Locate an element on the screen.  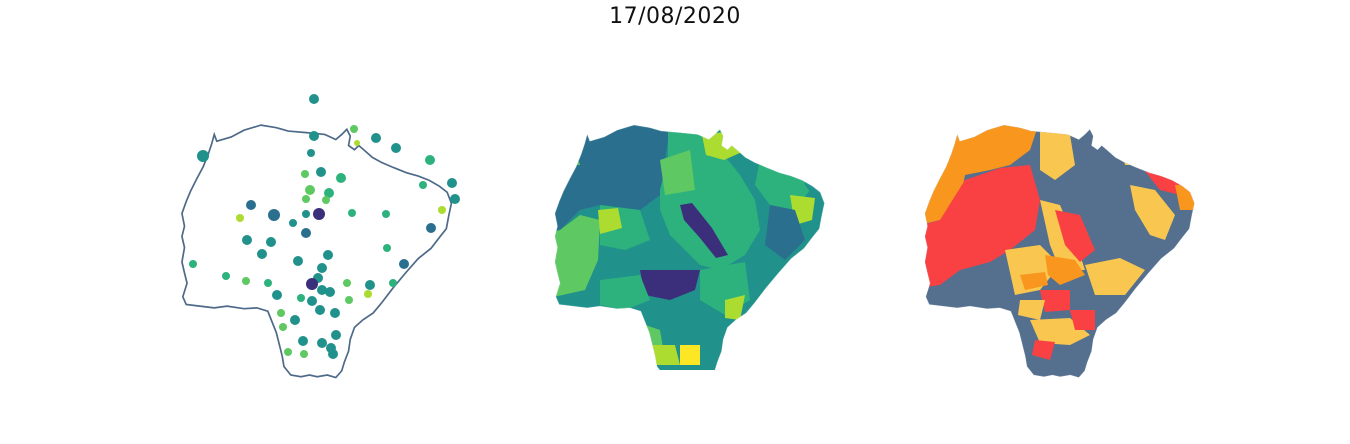
region-center-orange is located at coordinates (1065, 270).